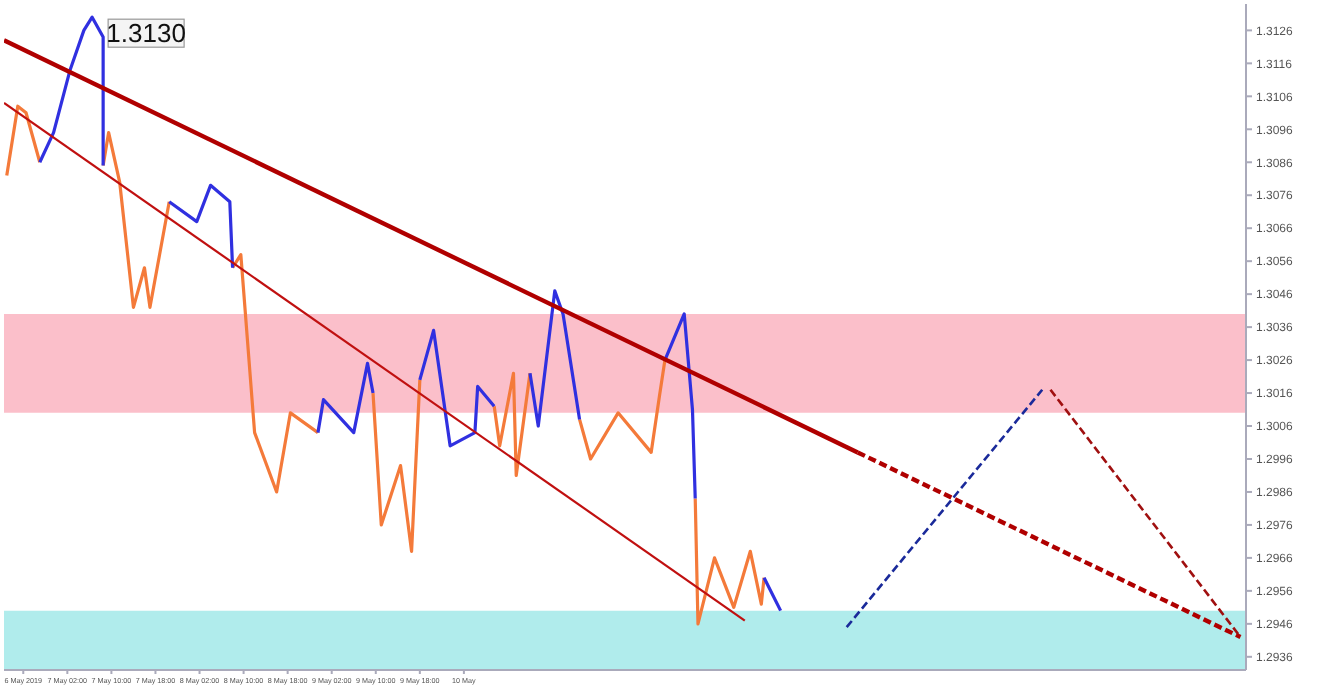 The image size is (1330, 690). I want to click on annotation: 1.3130, so click(146, 33).